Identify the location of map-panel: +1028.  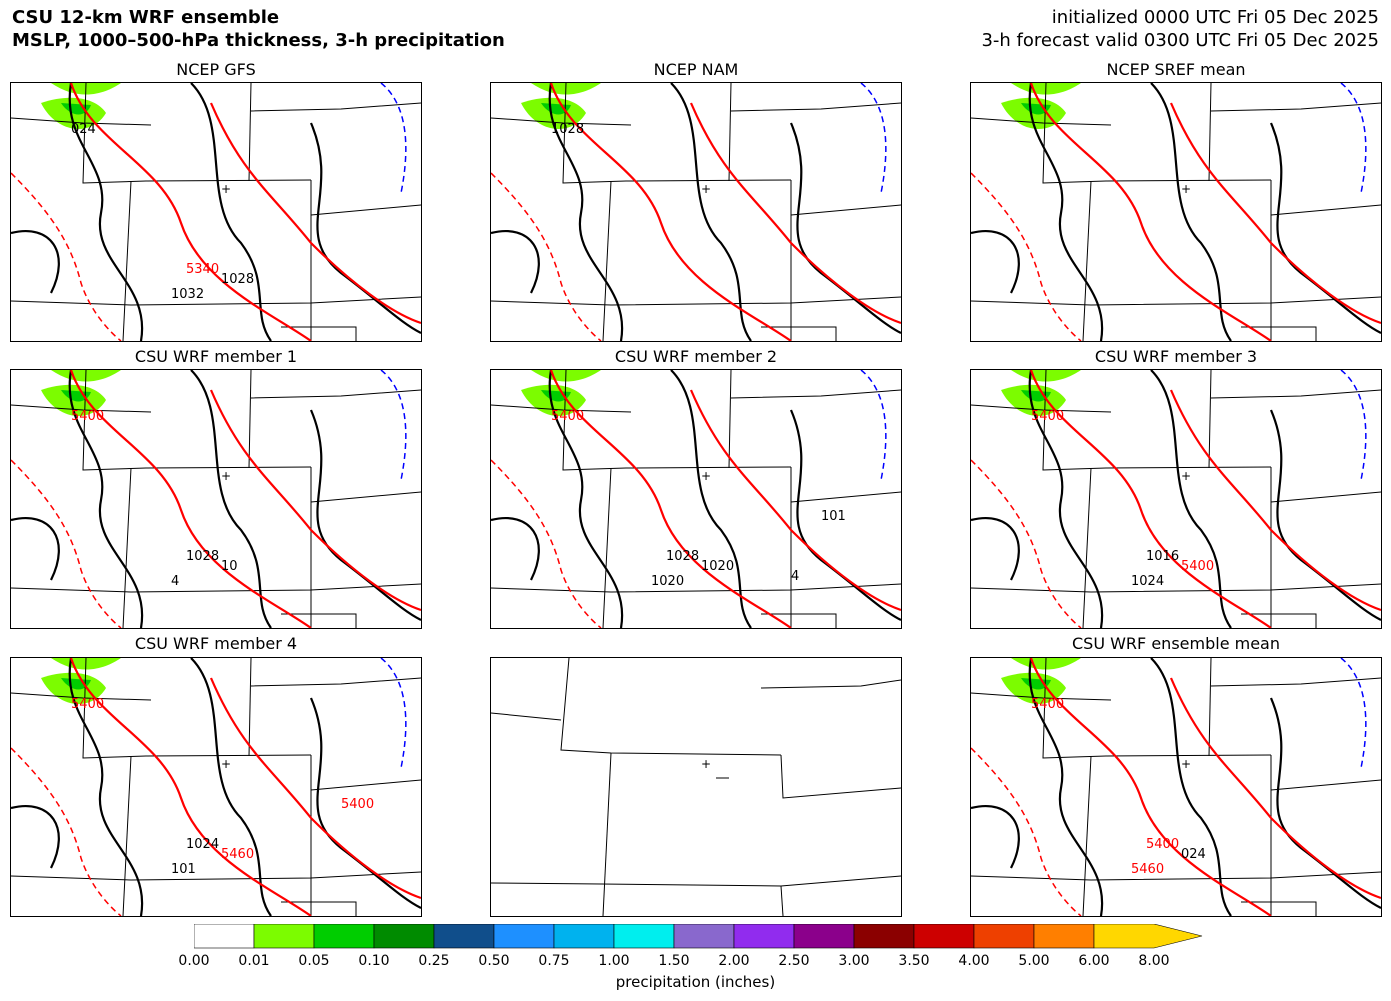
(696, 212).